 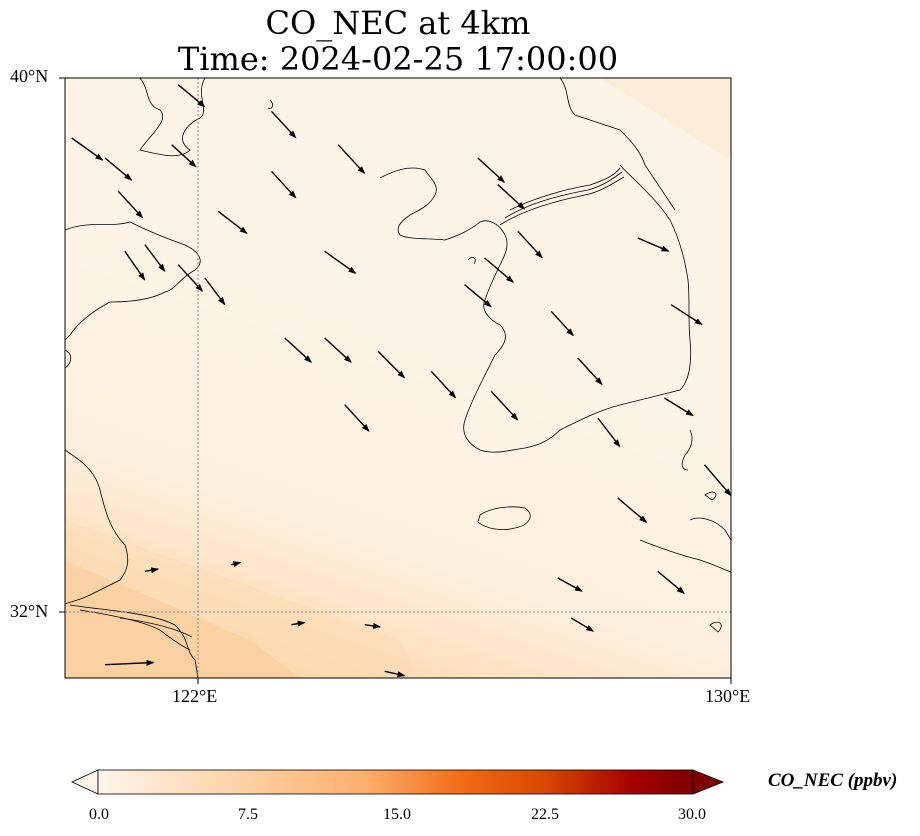 What do you see at coordinates (195, 696) in the screenshot?
I see `lon-label-122e: 122°E` at bounding box center [195, 696].